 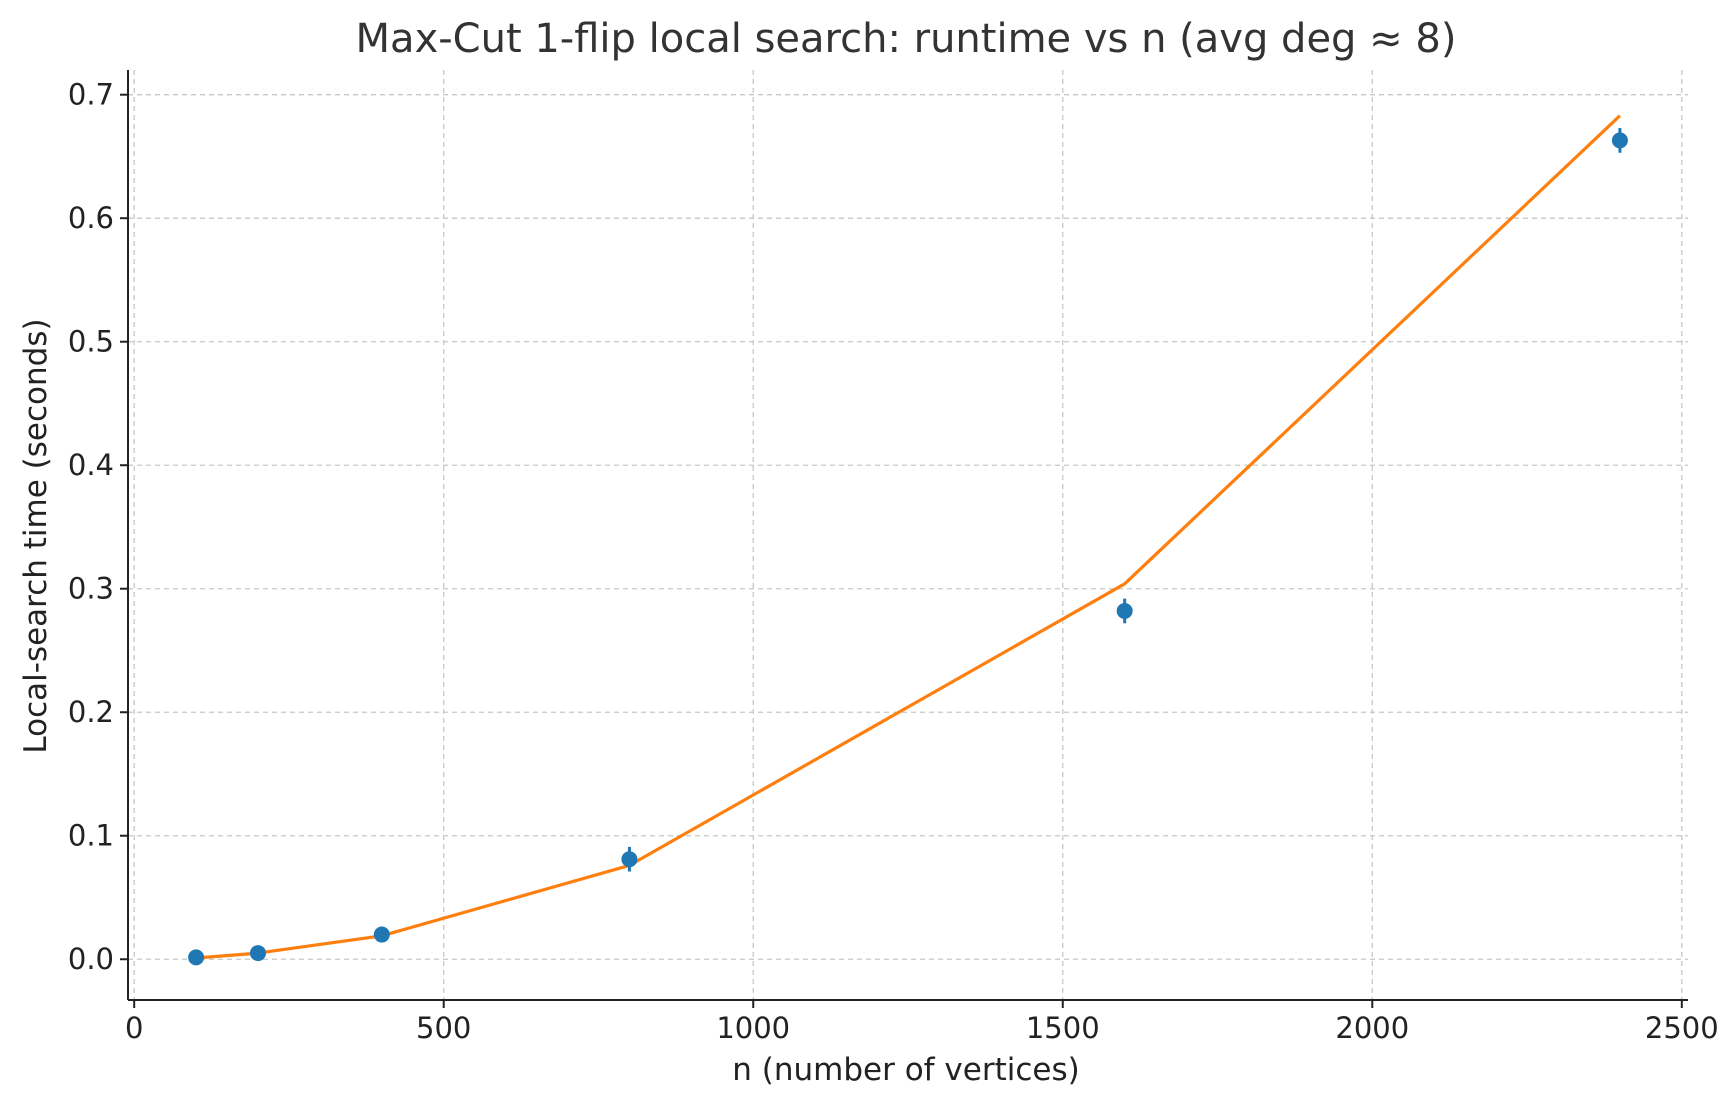 What do you see at coordinates (905, 1070) in the screenshot?
I see `x-axis-label: n (number of vertices)` at bounding box center [905, 1070].